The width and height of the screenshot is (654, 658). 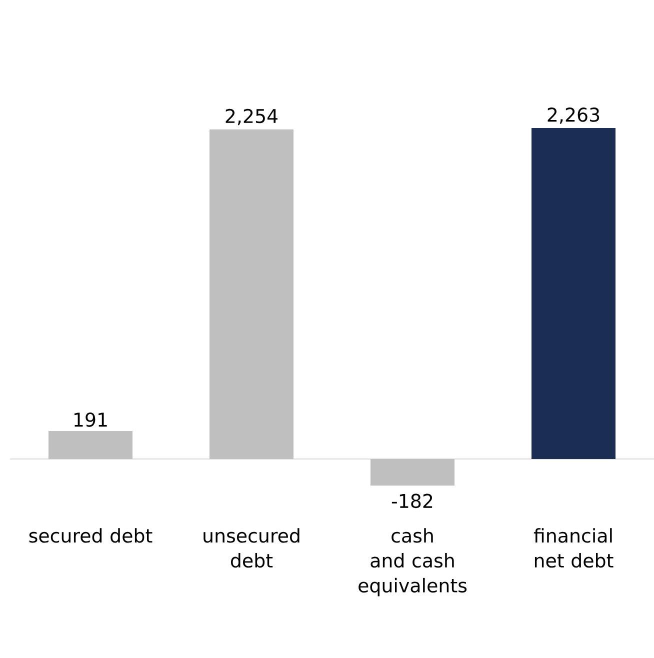 I want to click on x-tick-label: financial net debt, so click(x=574, y=548).